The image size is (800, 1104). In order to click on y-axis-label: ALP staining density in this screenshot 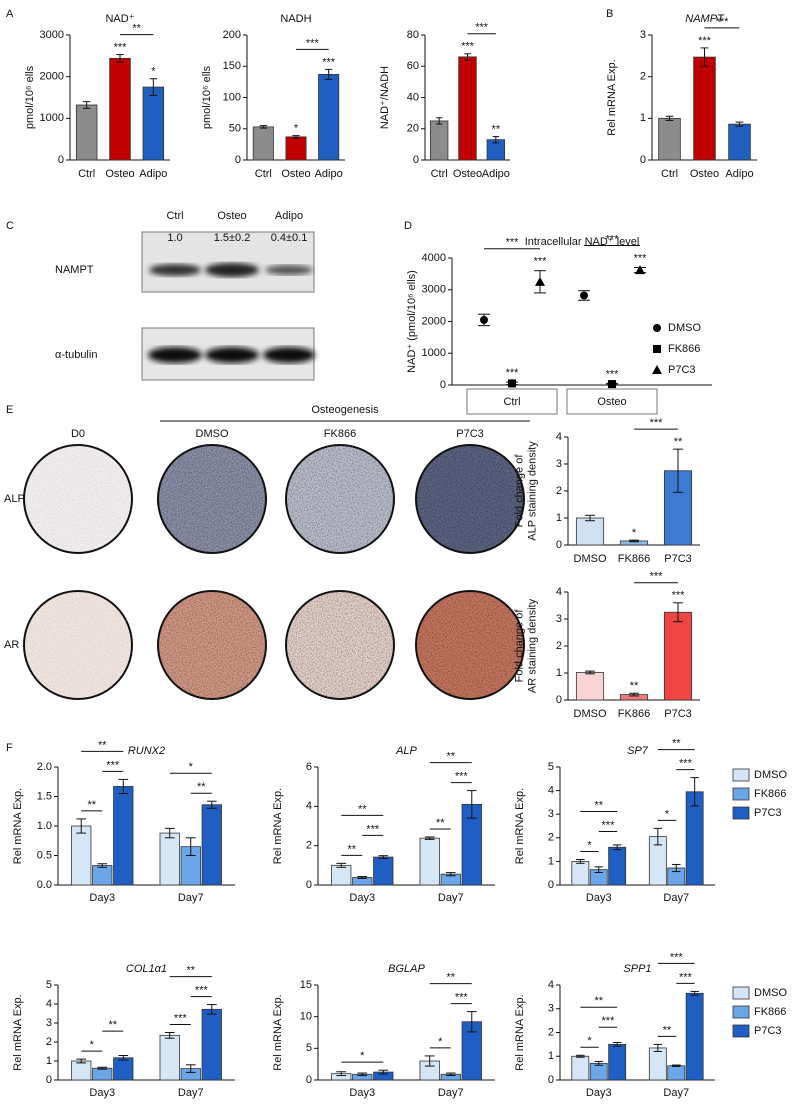, I will do `click(532, 491)`.